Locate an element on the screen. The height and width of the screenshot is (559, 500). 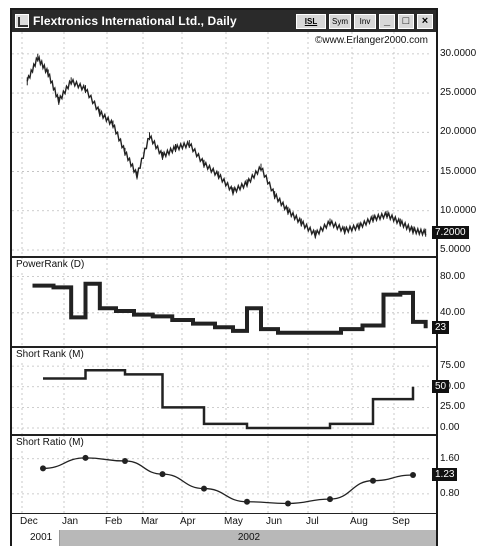
price-tick-label: 20.0000 is located at coordinates (458, 132).